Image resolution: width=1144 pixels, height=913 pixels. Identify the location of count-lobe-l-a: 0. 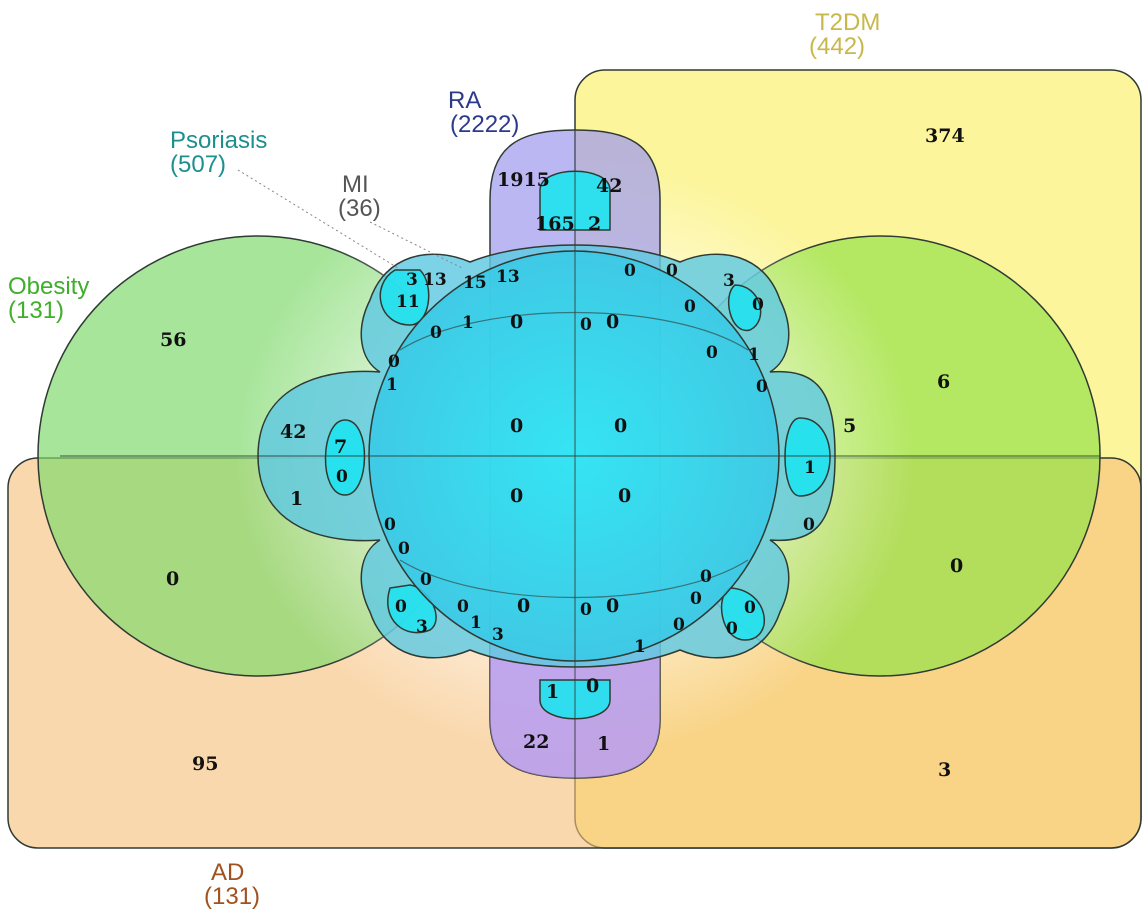
(394, 362).